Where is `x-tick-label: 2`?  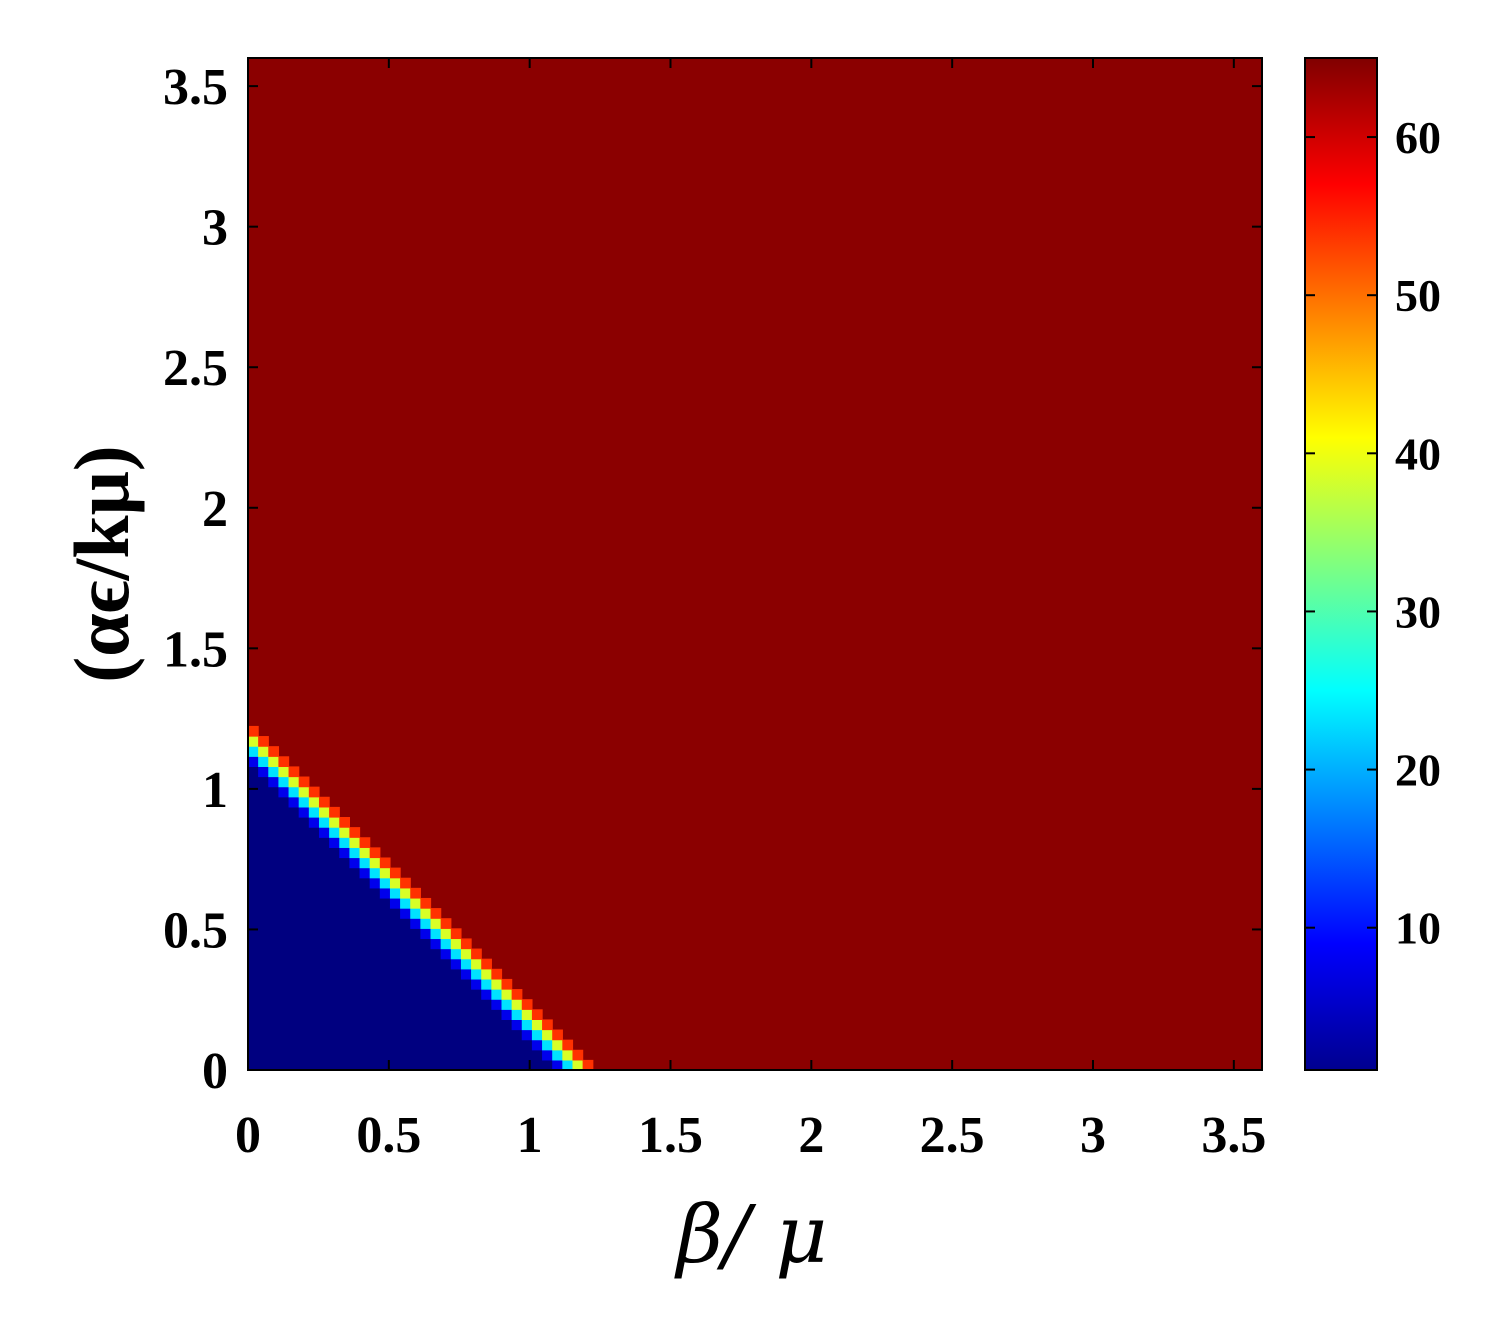 x-tick-label: 2 is located at coordinates (811, 1135).